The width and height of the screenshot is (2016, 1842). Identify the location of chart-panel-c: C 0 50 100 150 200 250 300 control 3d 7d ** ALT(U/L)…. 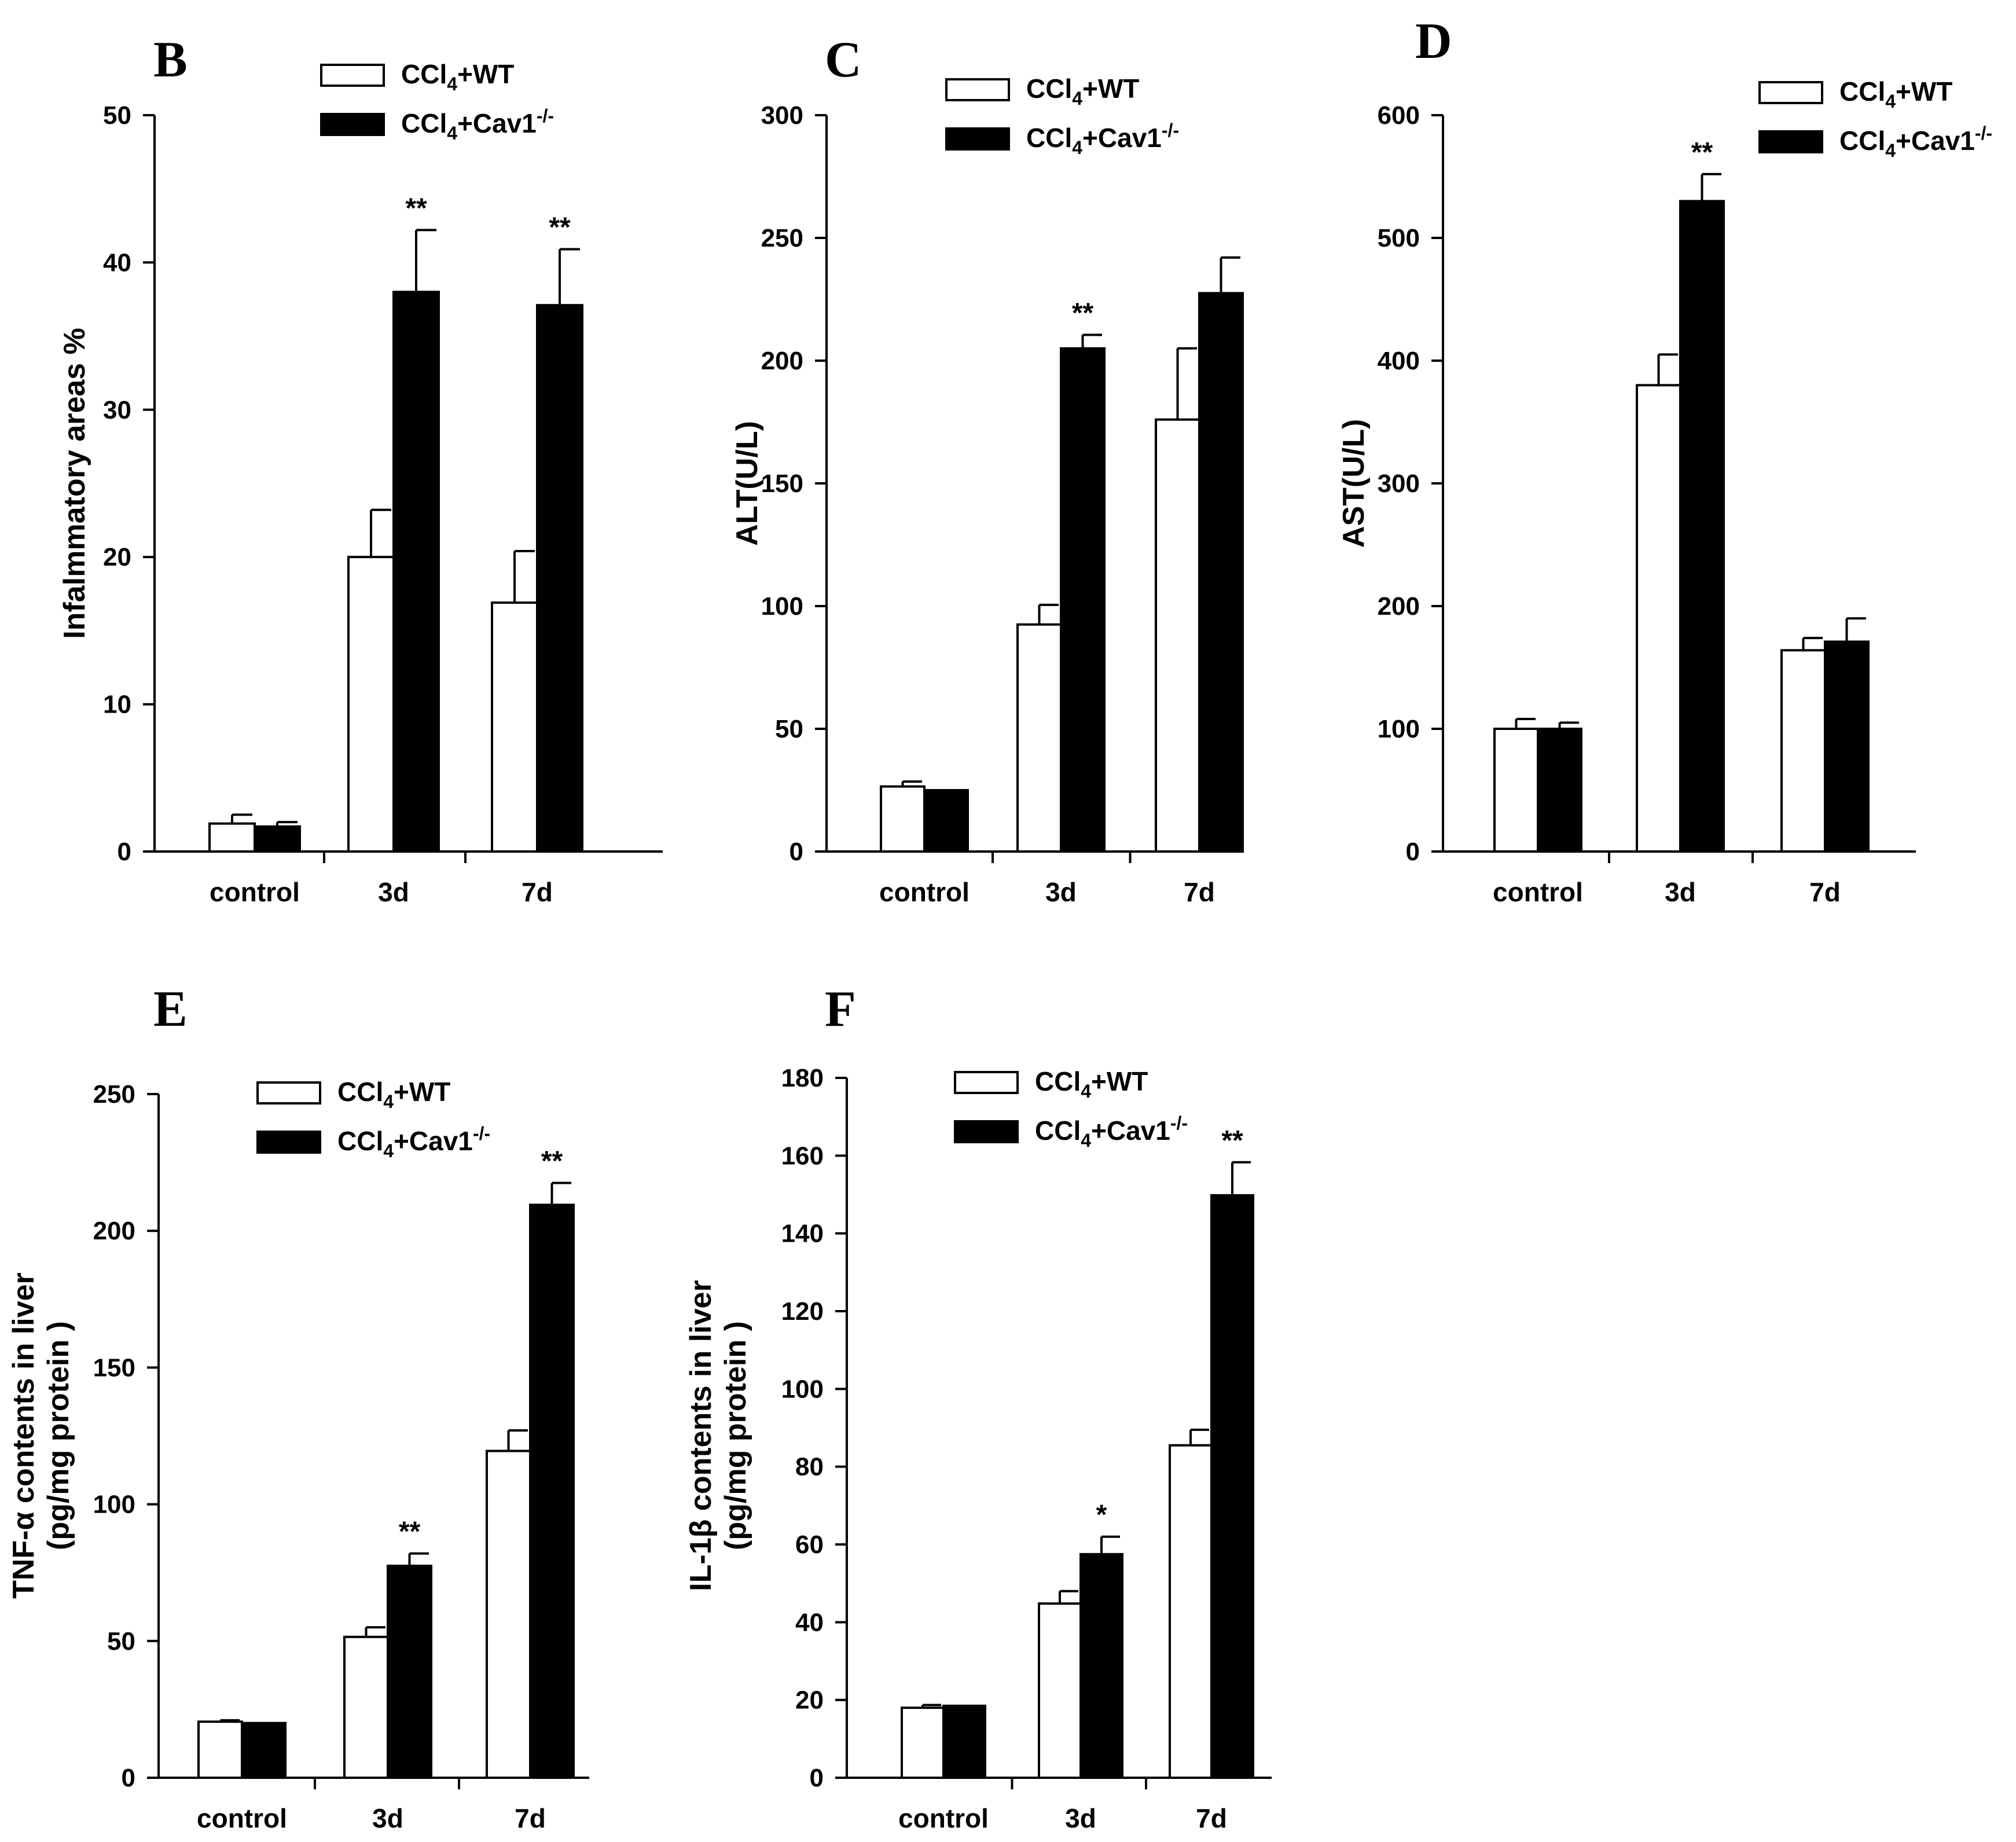
(987, 470).